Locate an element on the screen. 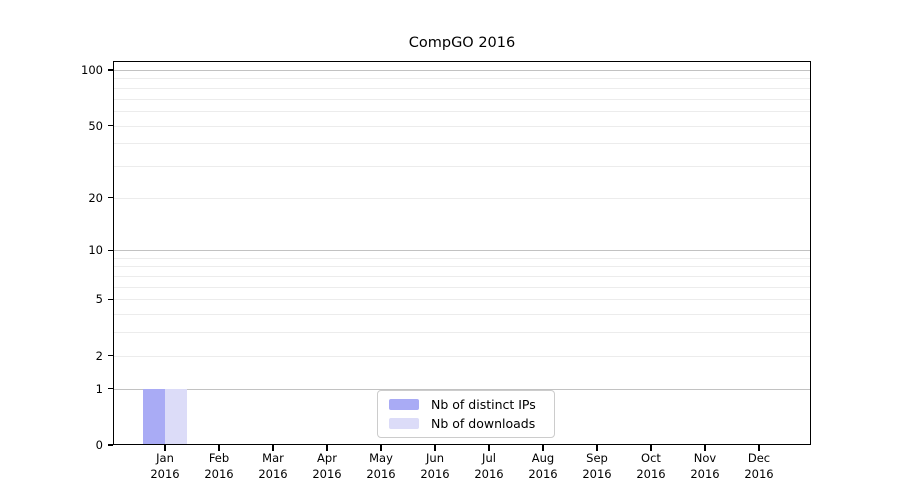 The width and height of the screenshot is (900, 500). legend-swatch-distinct-ips is located at coordinates (404, 404).